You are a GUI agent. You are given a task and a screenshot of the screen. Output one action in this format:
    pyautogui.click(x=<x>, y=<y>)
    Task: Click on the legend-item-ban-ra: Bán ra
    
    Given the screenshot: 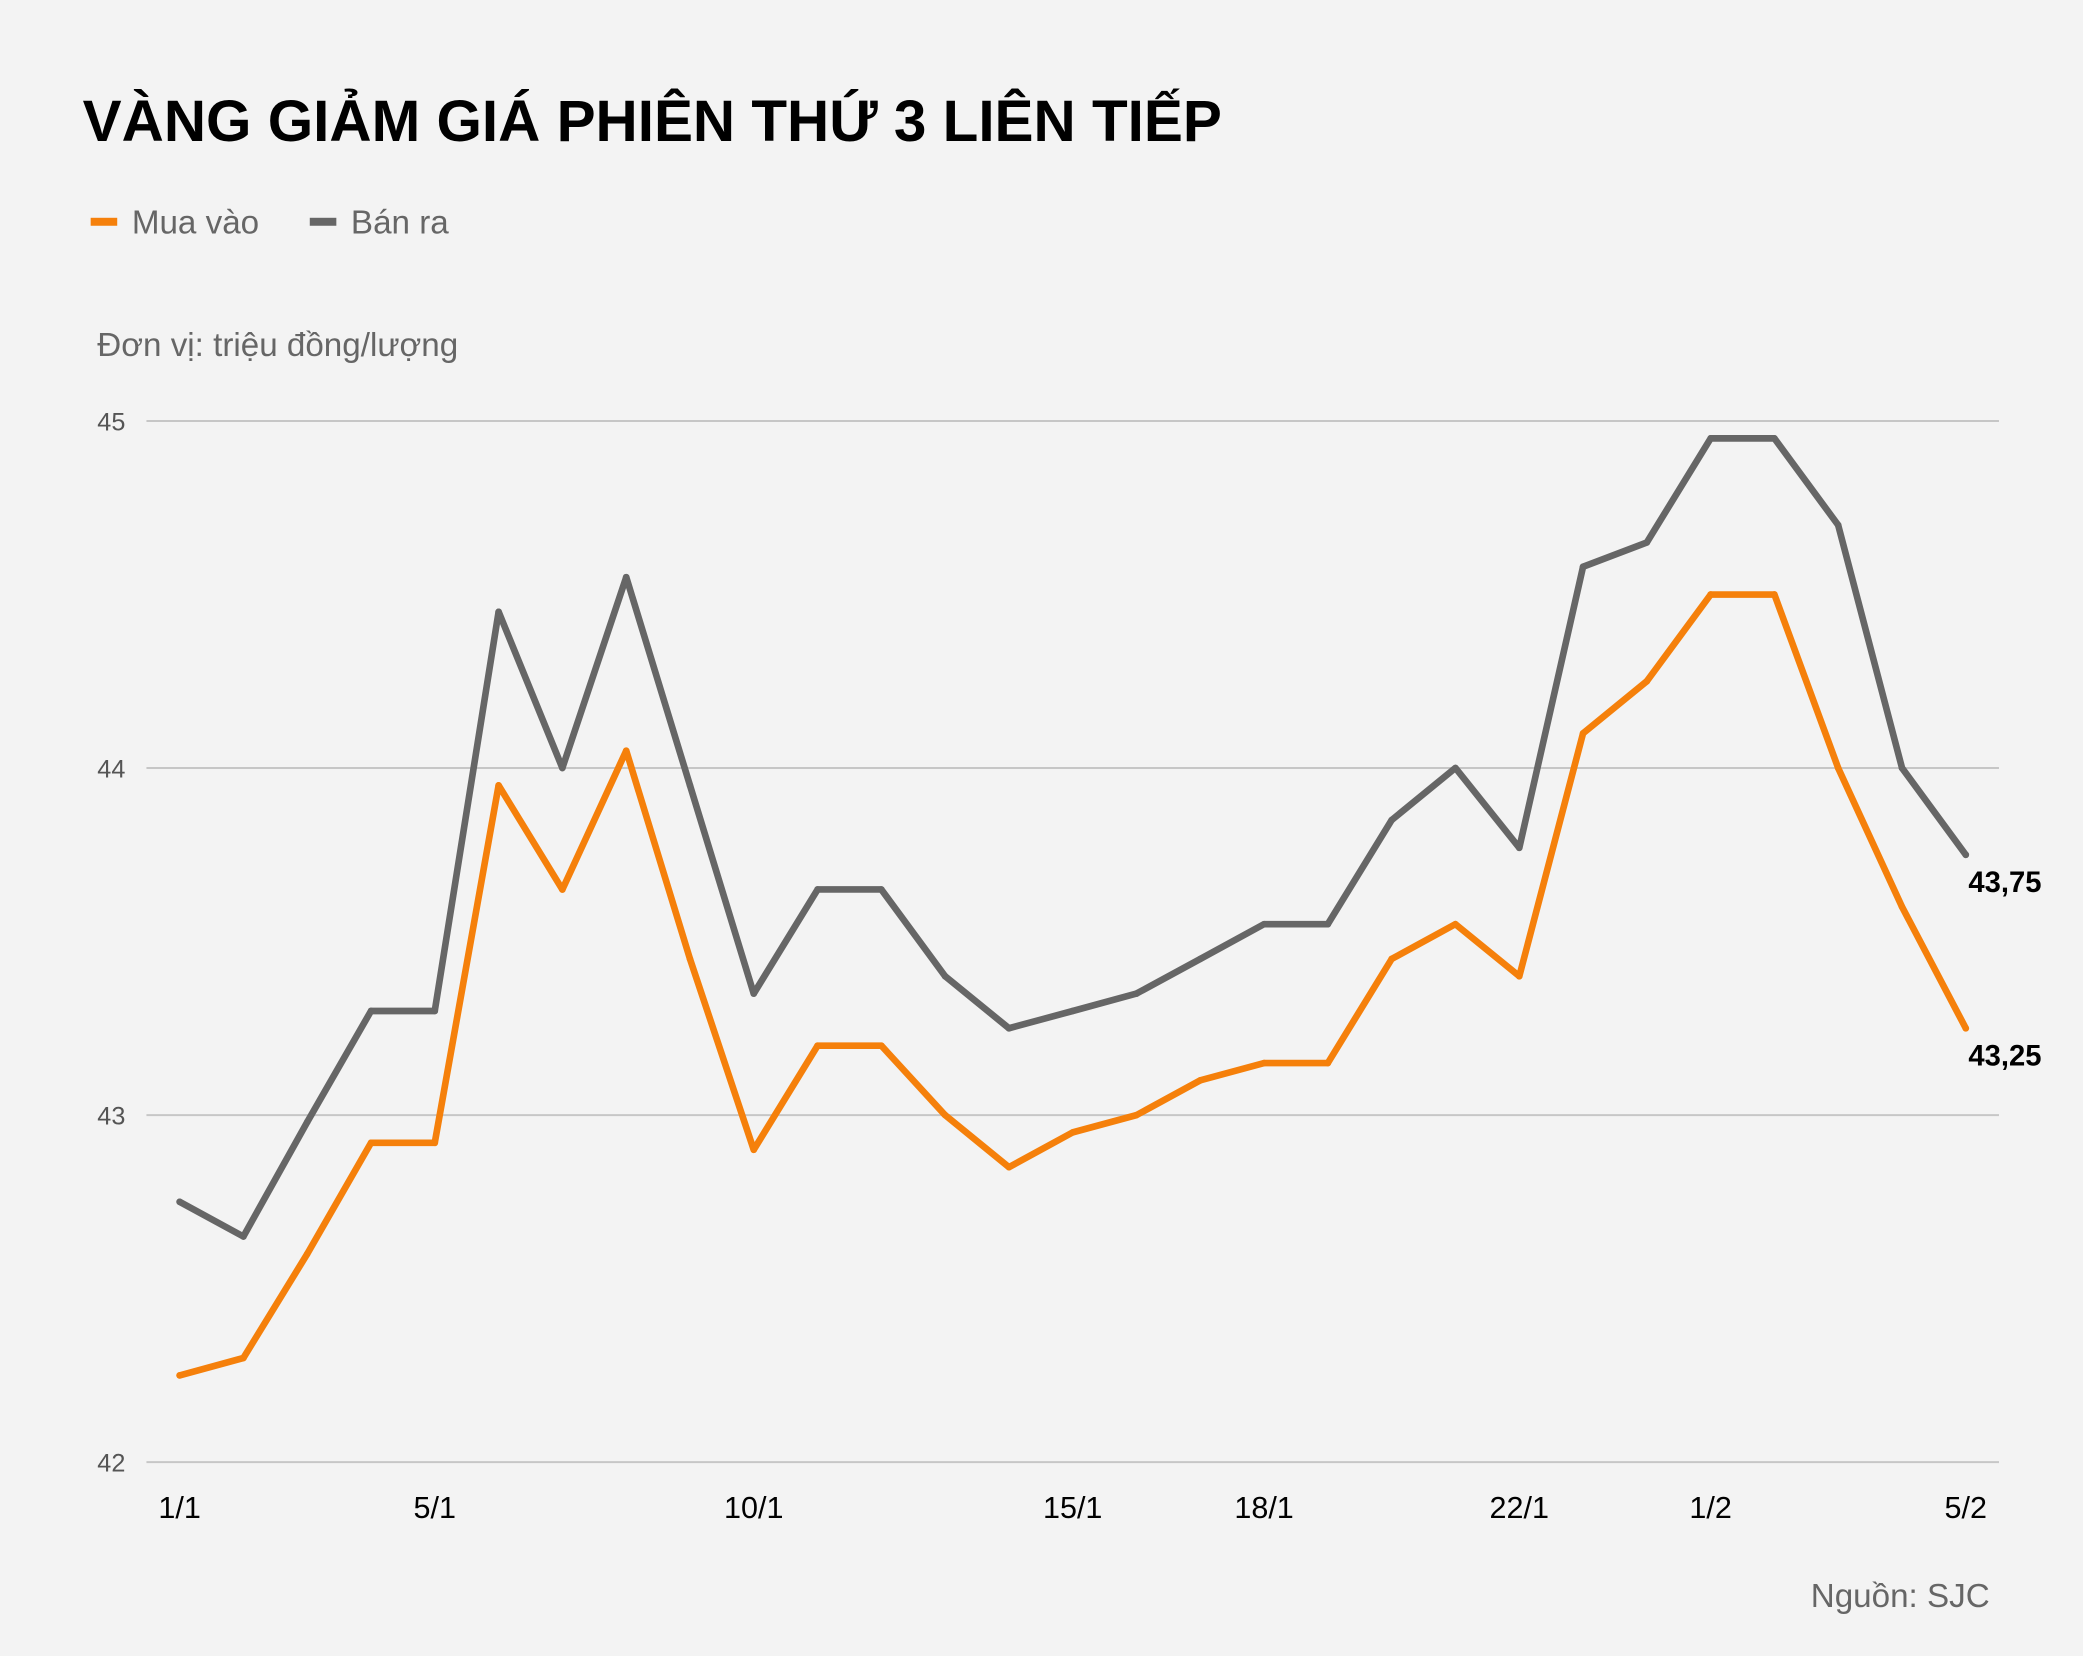 What is the action you would take?
    pyautogui.click(x=379, y=223)
    